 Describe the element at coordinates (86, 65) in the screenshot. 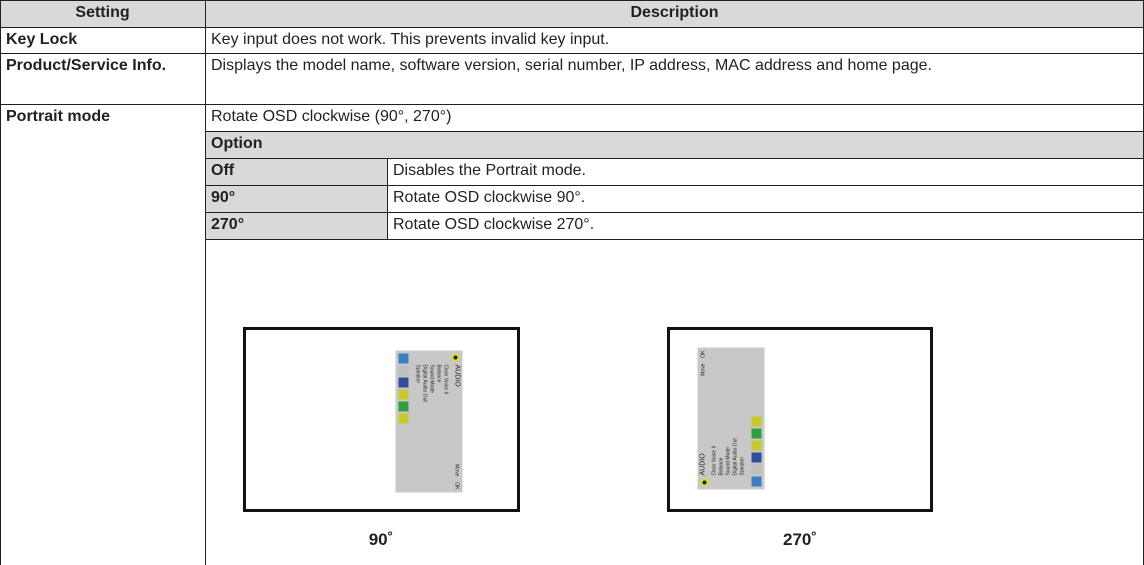

I see `setting-cell: Product/Service Info.` at that location.